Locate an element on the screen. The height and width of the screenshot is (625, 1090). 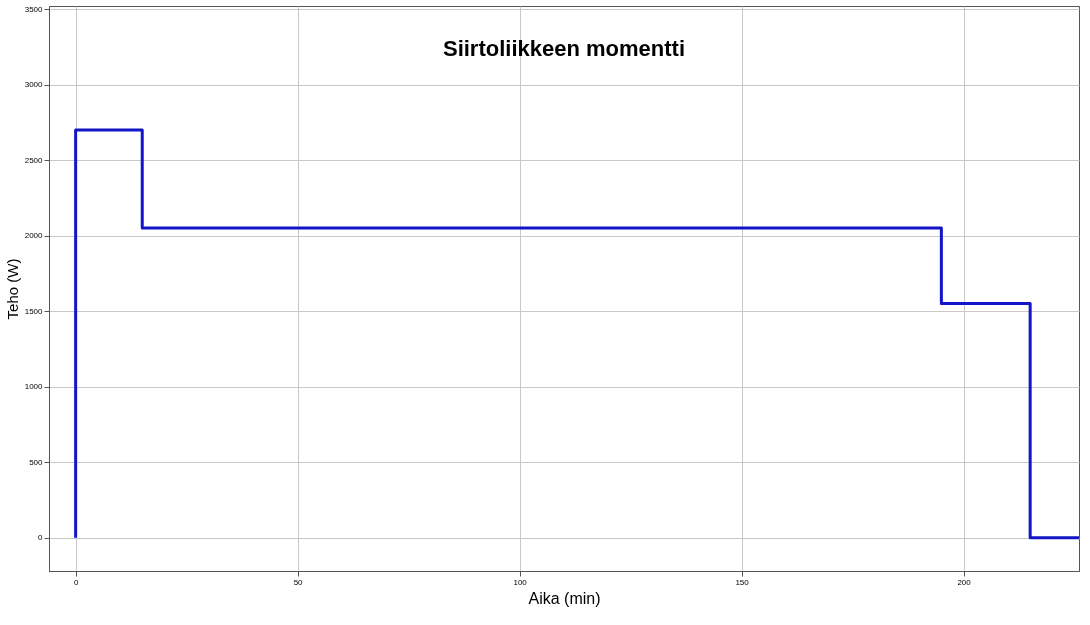
y-tick-label: 3500 is located at coordinates (34, 9).